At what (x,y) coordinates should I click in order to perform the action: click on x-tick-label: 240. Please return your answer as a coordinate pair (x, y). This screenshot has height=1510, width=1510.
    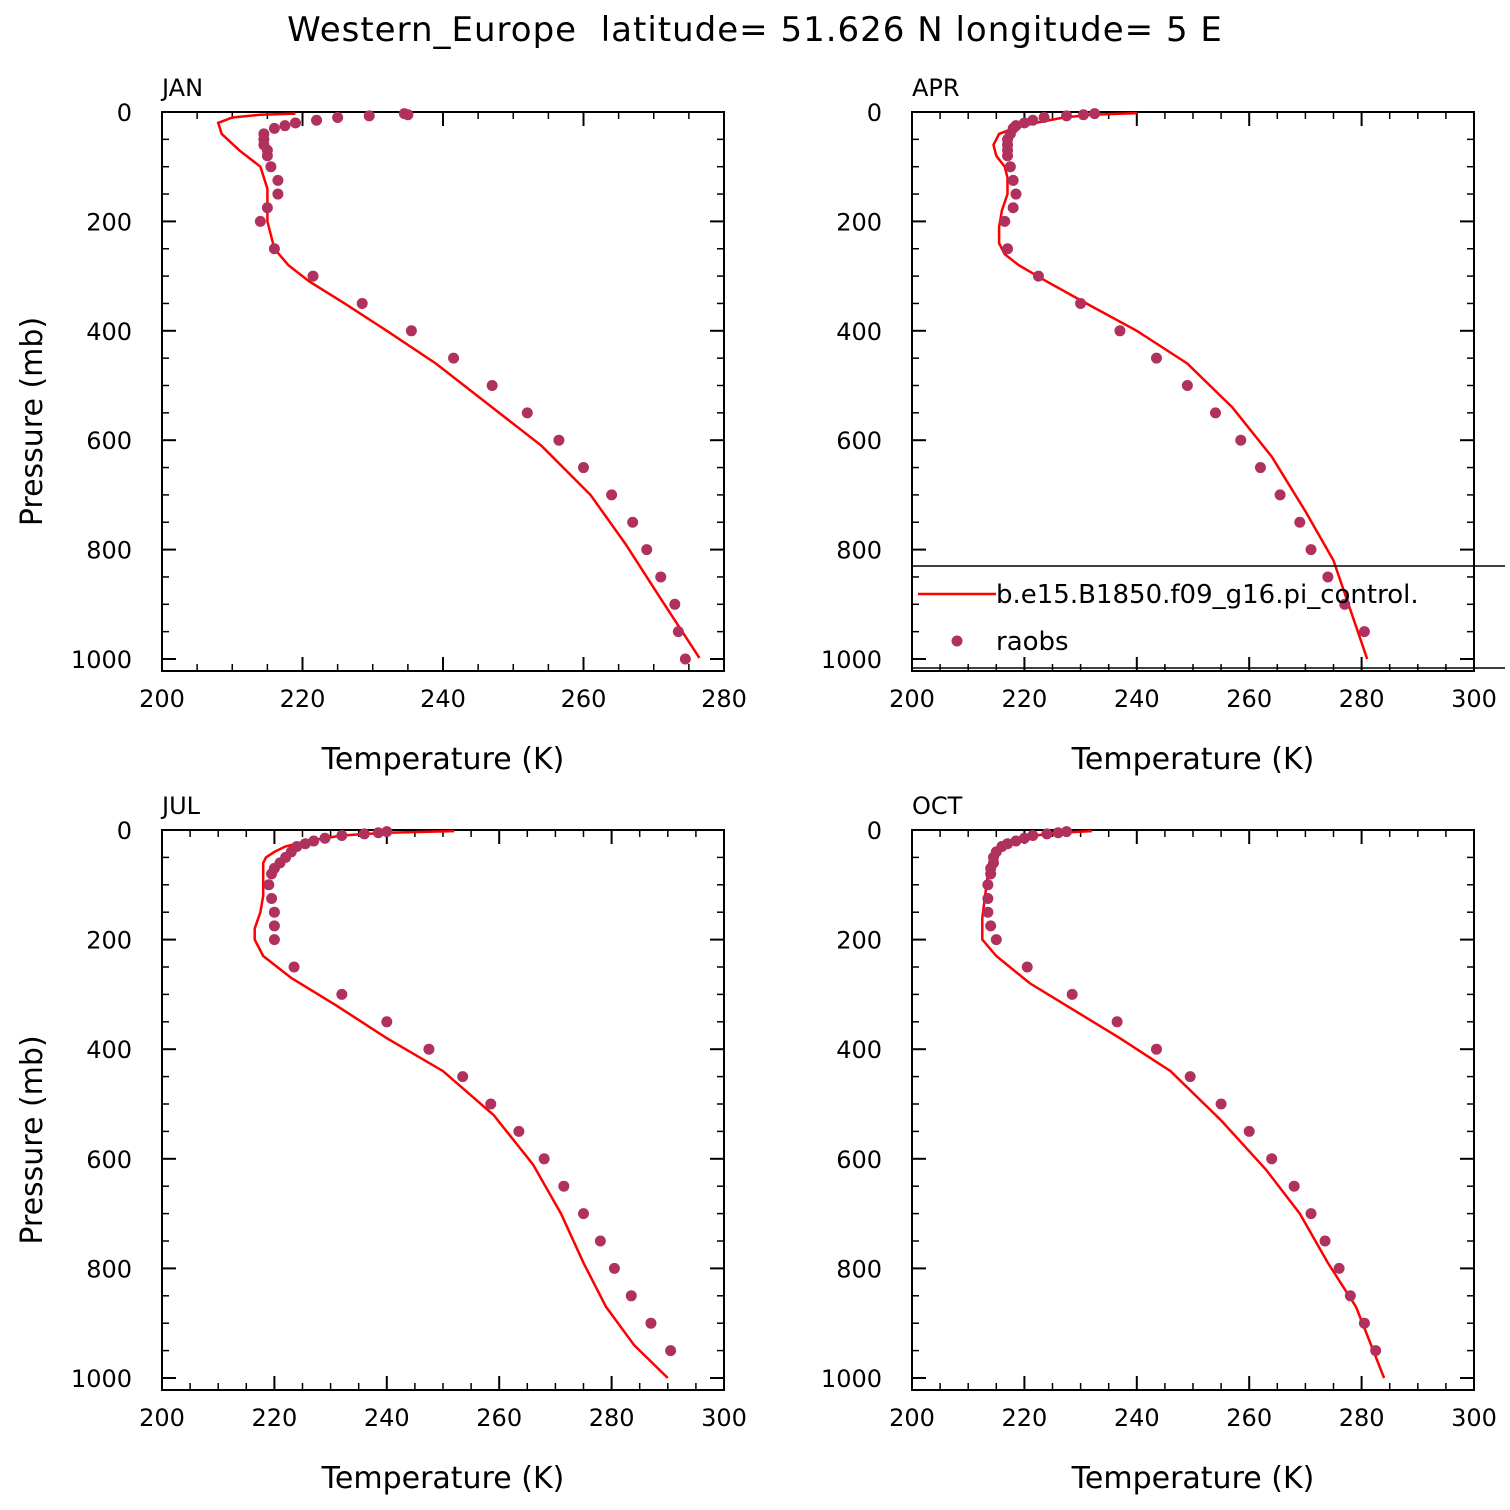
    Looking at the image, I should click on (1137, 1418).